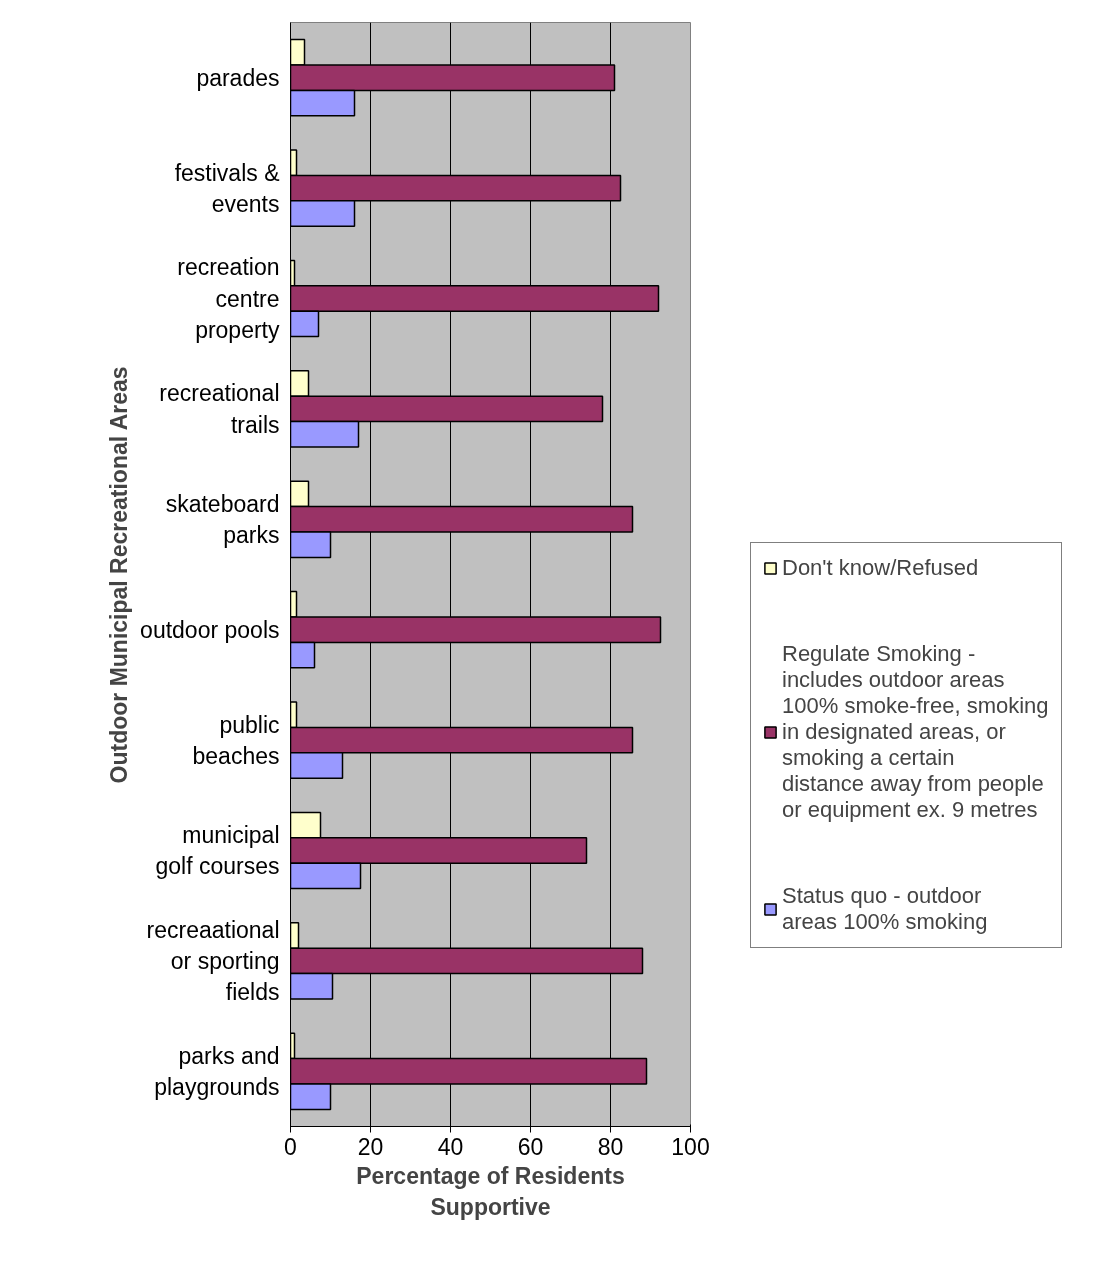 The height and width of the screenshot is (1281, 1110). What do you see at coordinates (370, 1146) in the screenshot?
I see `x-tick-label: 20` at bounding box center [370, 1146].